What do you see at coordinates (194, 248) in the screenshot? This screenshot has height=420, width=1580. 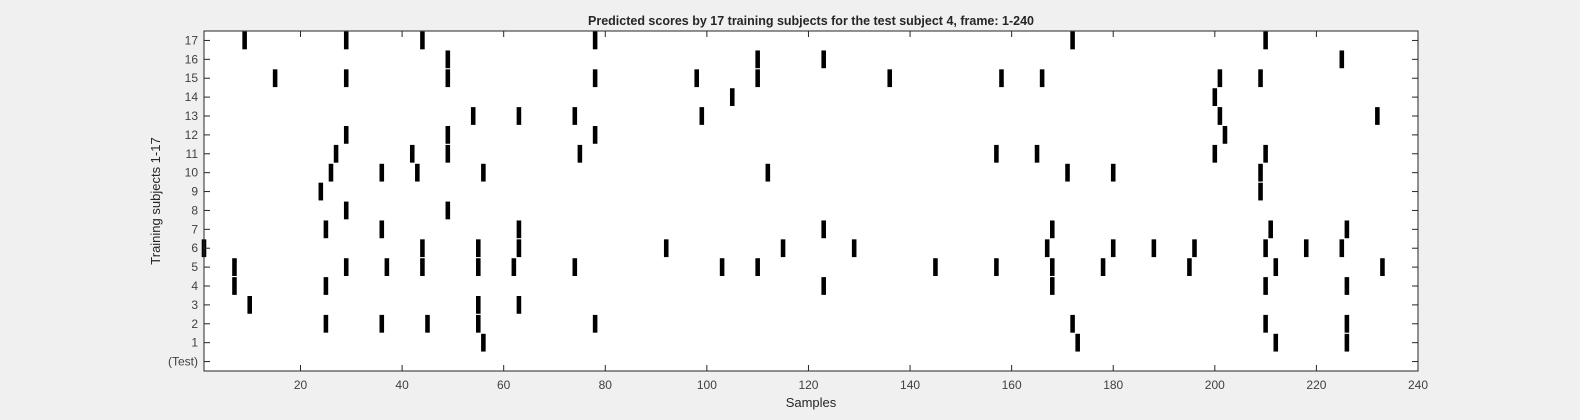 I see `y-tick-label: 6` at bounding box center [194, 248].